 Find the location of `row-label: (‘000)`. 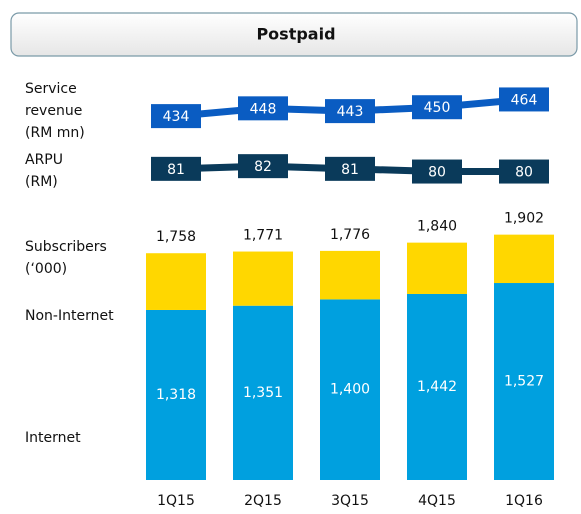

row-label: (‘000) is located at coordinates (46, 269).